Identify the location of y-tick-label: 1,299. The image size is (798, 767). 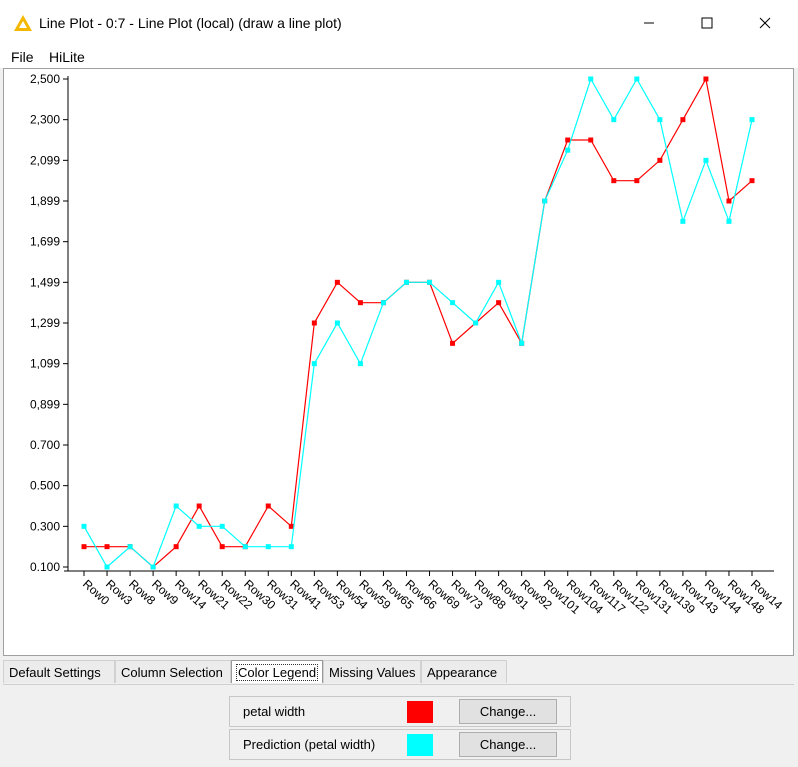
(45, 323).